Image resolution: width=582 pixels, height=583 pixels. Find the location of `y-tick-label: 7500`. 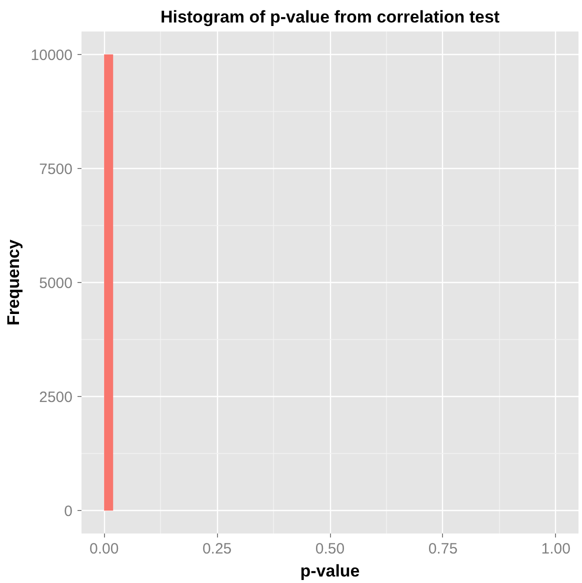

y-tick-label: 7500 is located at coordinates (56, 169).